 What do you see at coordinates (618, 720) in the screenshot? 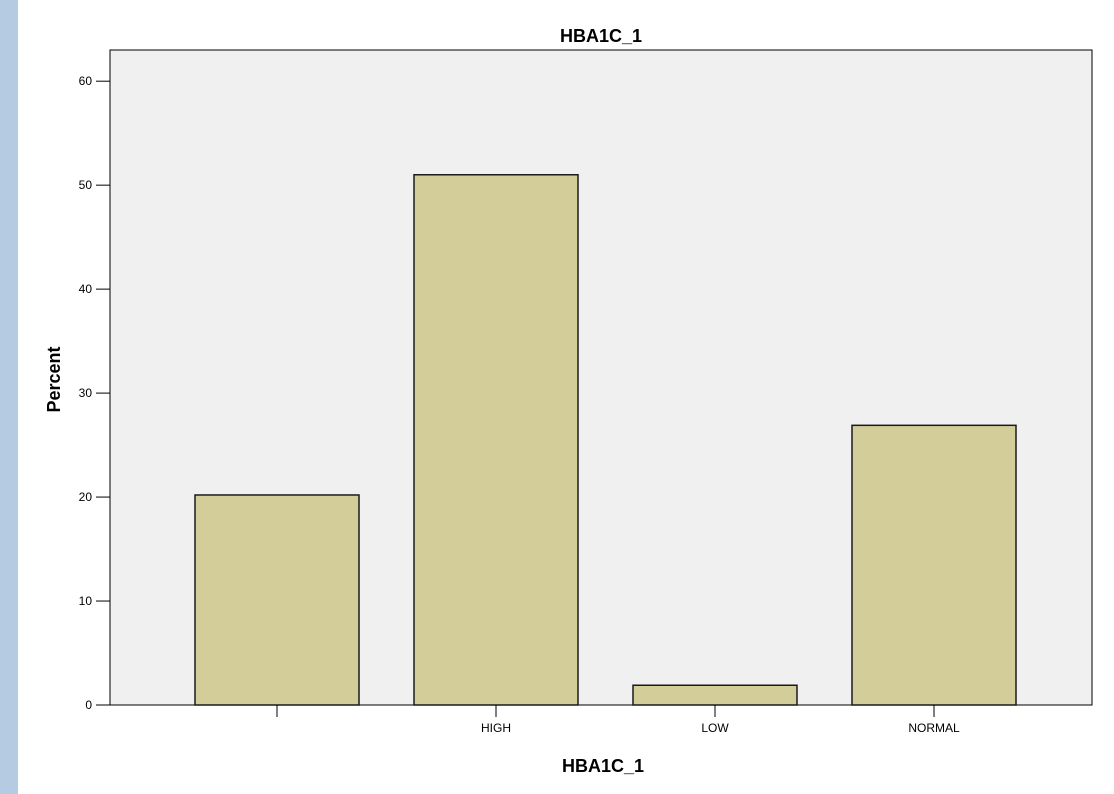
I see `x-axis: HIGH LOW NORMAL` at bounding box center [618, 720].